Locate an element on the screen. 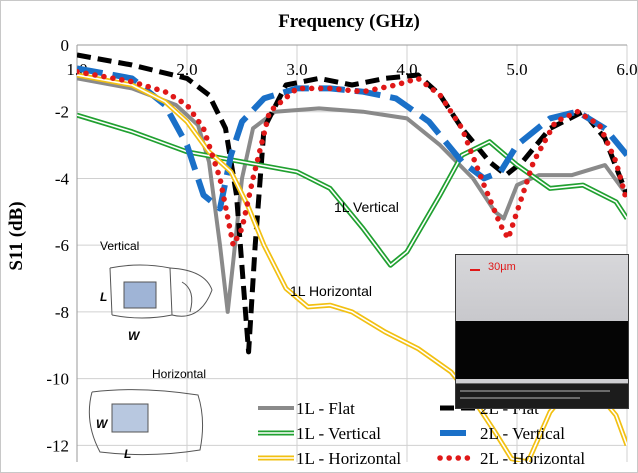 This screenshot has width=638, height=473. horizontal-width-label: W is located at coordinates (102, 424).